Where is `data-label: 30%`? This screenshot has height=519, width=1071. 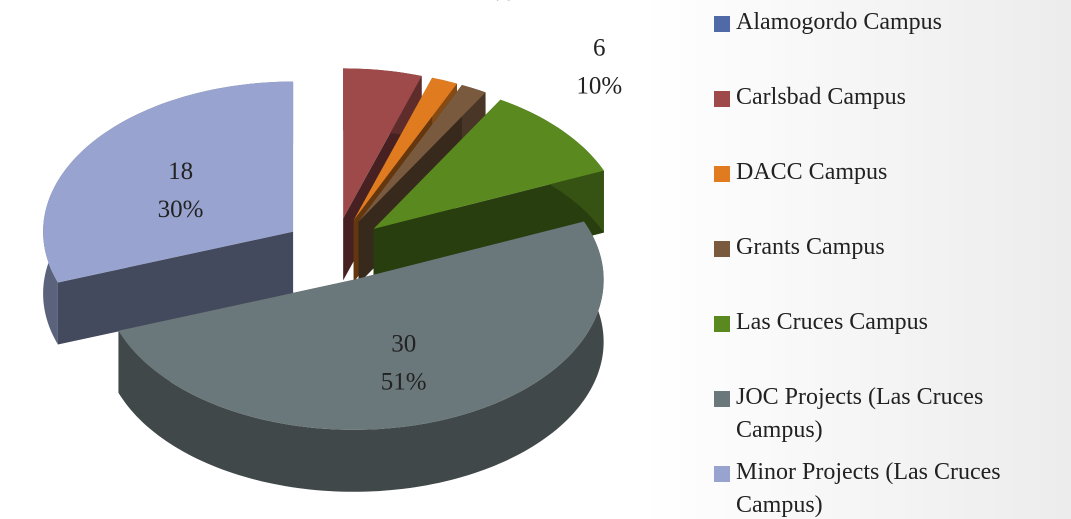 data-label: 30% is located at coordinates (181, 209).